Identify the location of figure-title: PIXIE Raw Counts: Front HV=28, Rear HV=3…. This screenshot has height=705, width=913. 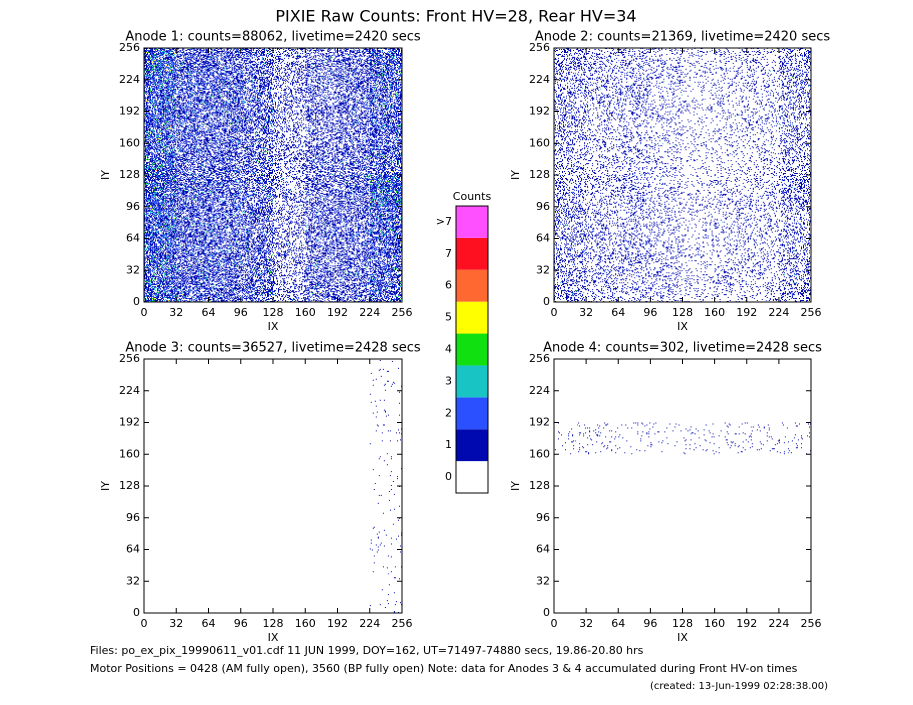
(455, 16).